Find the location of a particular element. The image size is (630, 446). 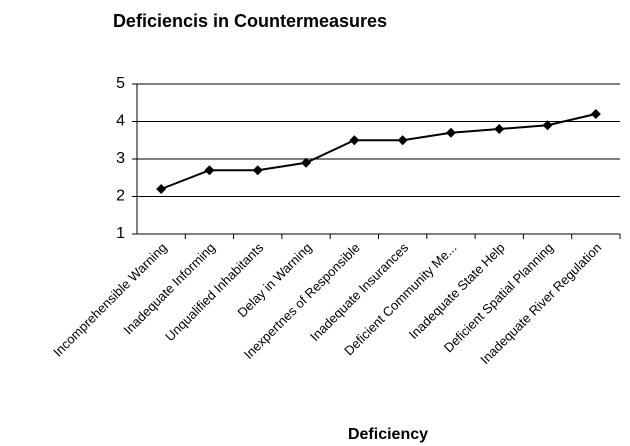

chart-title: Deficiencis in Countermeasures is located at coordinates (250, 21).